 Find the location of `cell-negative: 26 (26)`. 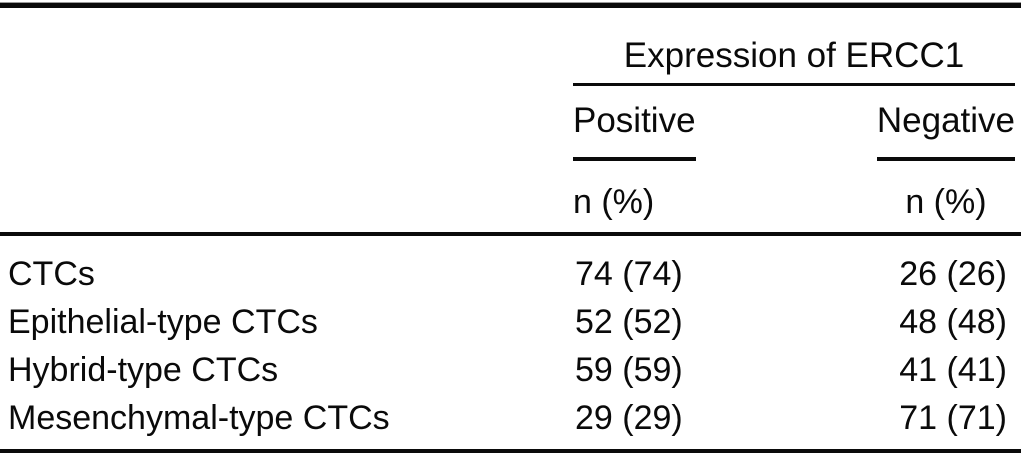

cell-negative: 26 (26) is located at coordinates (953, 274).